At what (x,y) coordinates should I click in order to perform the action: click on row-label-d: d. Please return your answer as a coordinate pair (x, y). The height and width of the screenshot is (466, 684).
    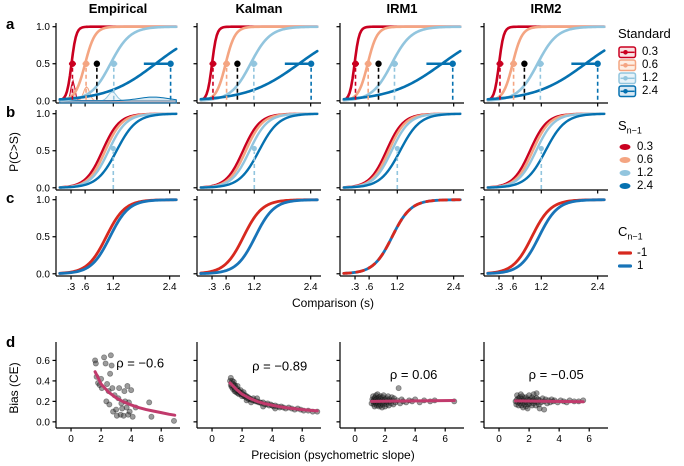
    Looking at the image, I should click on (11, 342).